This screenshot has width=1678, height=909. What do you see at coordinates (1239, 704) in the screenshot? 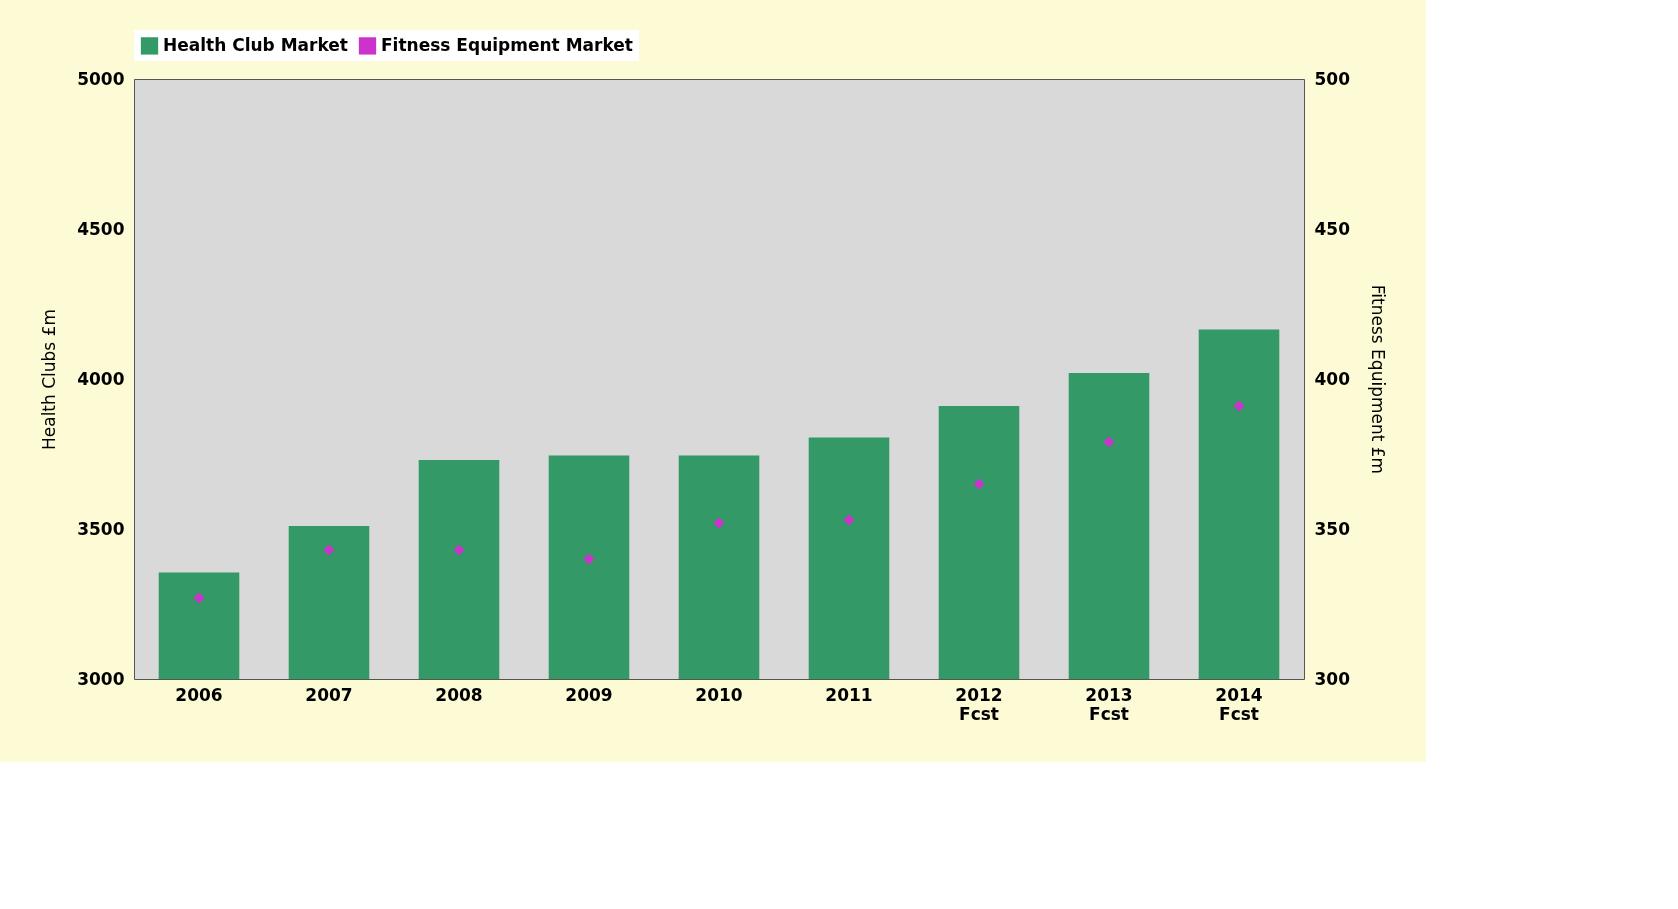
I see `x-tick-label: 2014 Fcst` at bounding box center [1239, 704].